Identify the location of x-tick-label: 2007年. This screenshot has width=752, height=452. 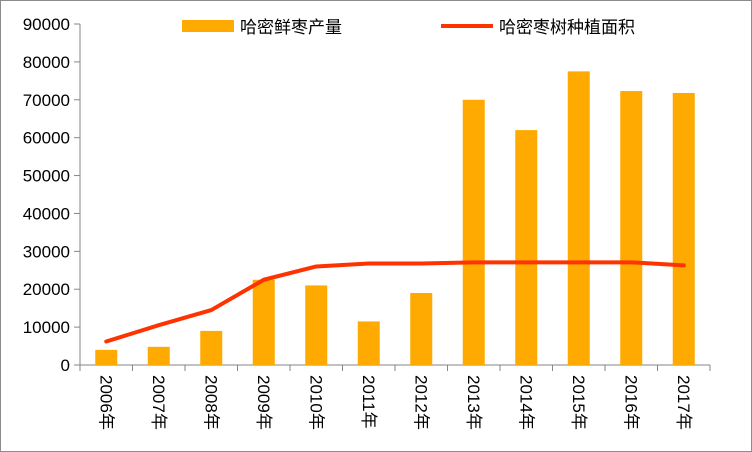
(158, 402).